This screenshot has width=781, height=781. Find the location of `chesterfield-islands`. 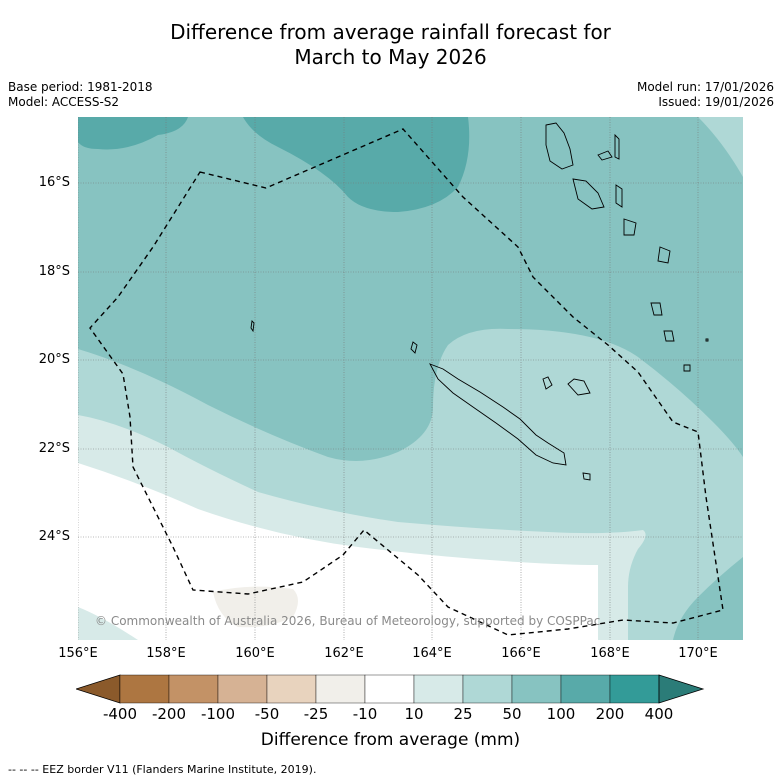

chesterfield-islands is located at coordinates (252, 326).